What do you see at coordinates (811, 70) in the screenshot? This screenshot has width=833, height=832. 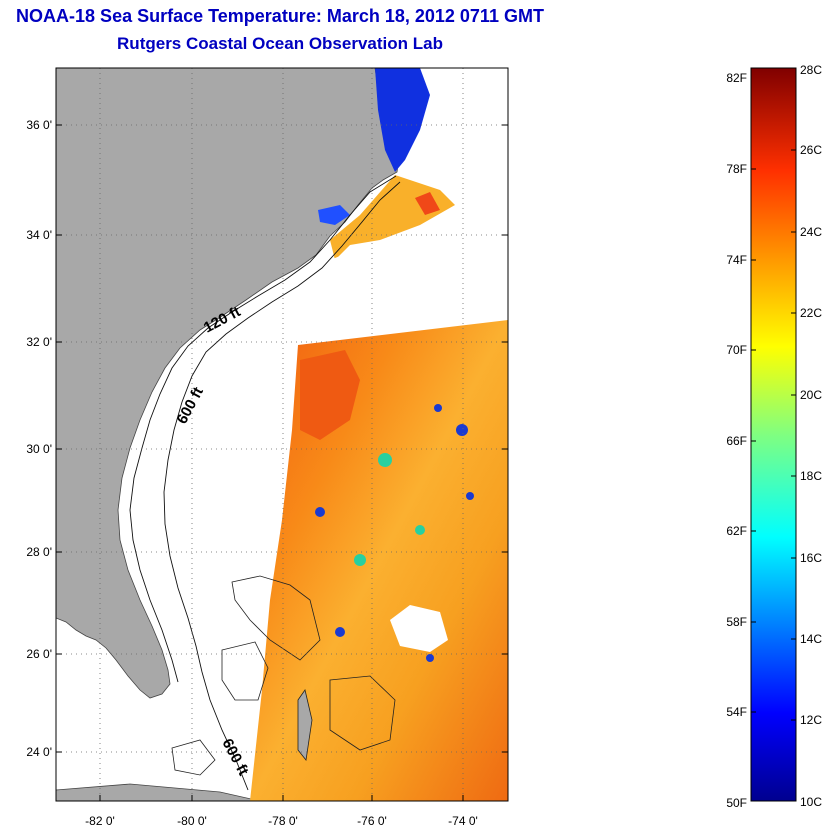 I see `celsius-label: 28C` at bounding box center [811, 70].